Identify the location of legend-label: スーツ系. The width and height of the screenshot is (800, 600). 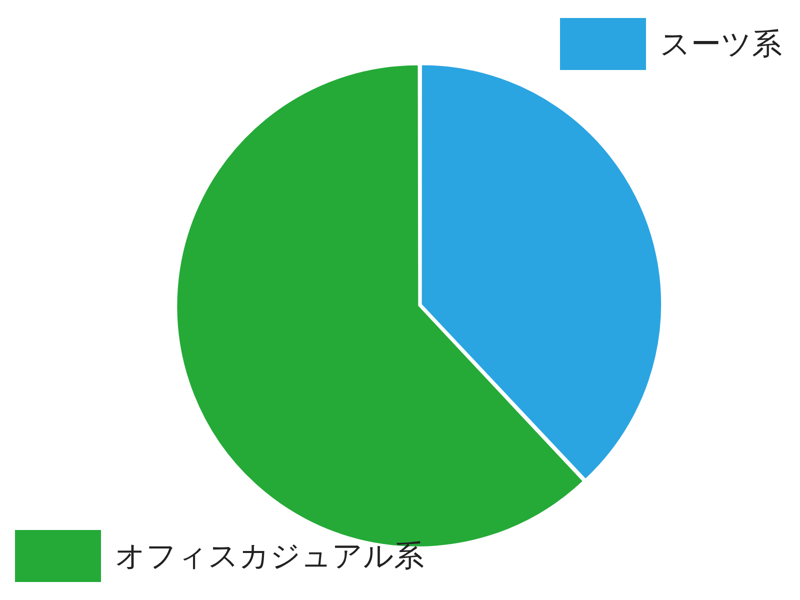
(721, 45).